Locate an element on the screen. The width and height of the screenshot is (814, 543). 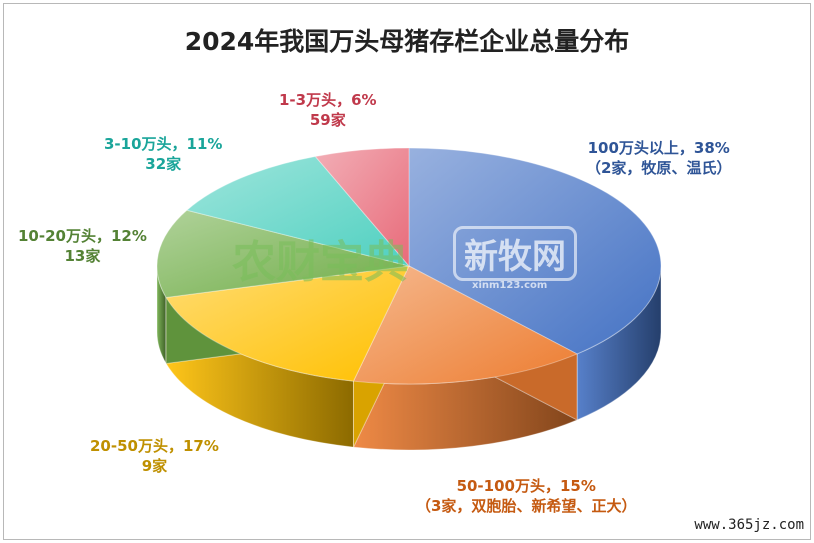
chart-title: 2024年我国万头母猪存栏企业总量分布 is located at coordinates (407, 41).